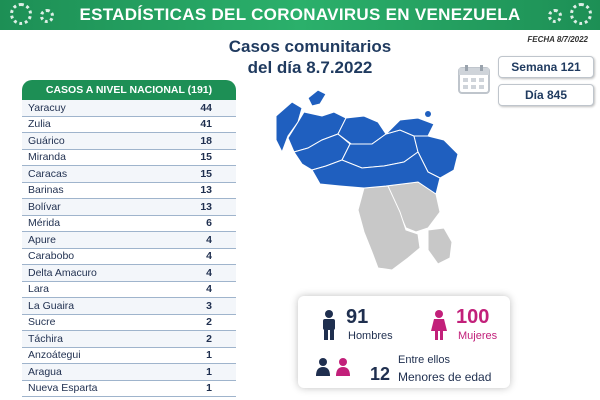 This screenshot has width=600, height=400. What do you see at coordinates (47, 157) in the screenshot?
I see `state-name: Miranda` at bounding box center [47, 157].